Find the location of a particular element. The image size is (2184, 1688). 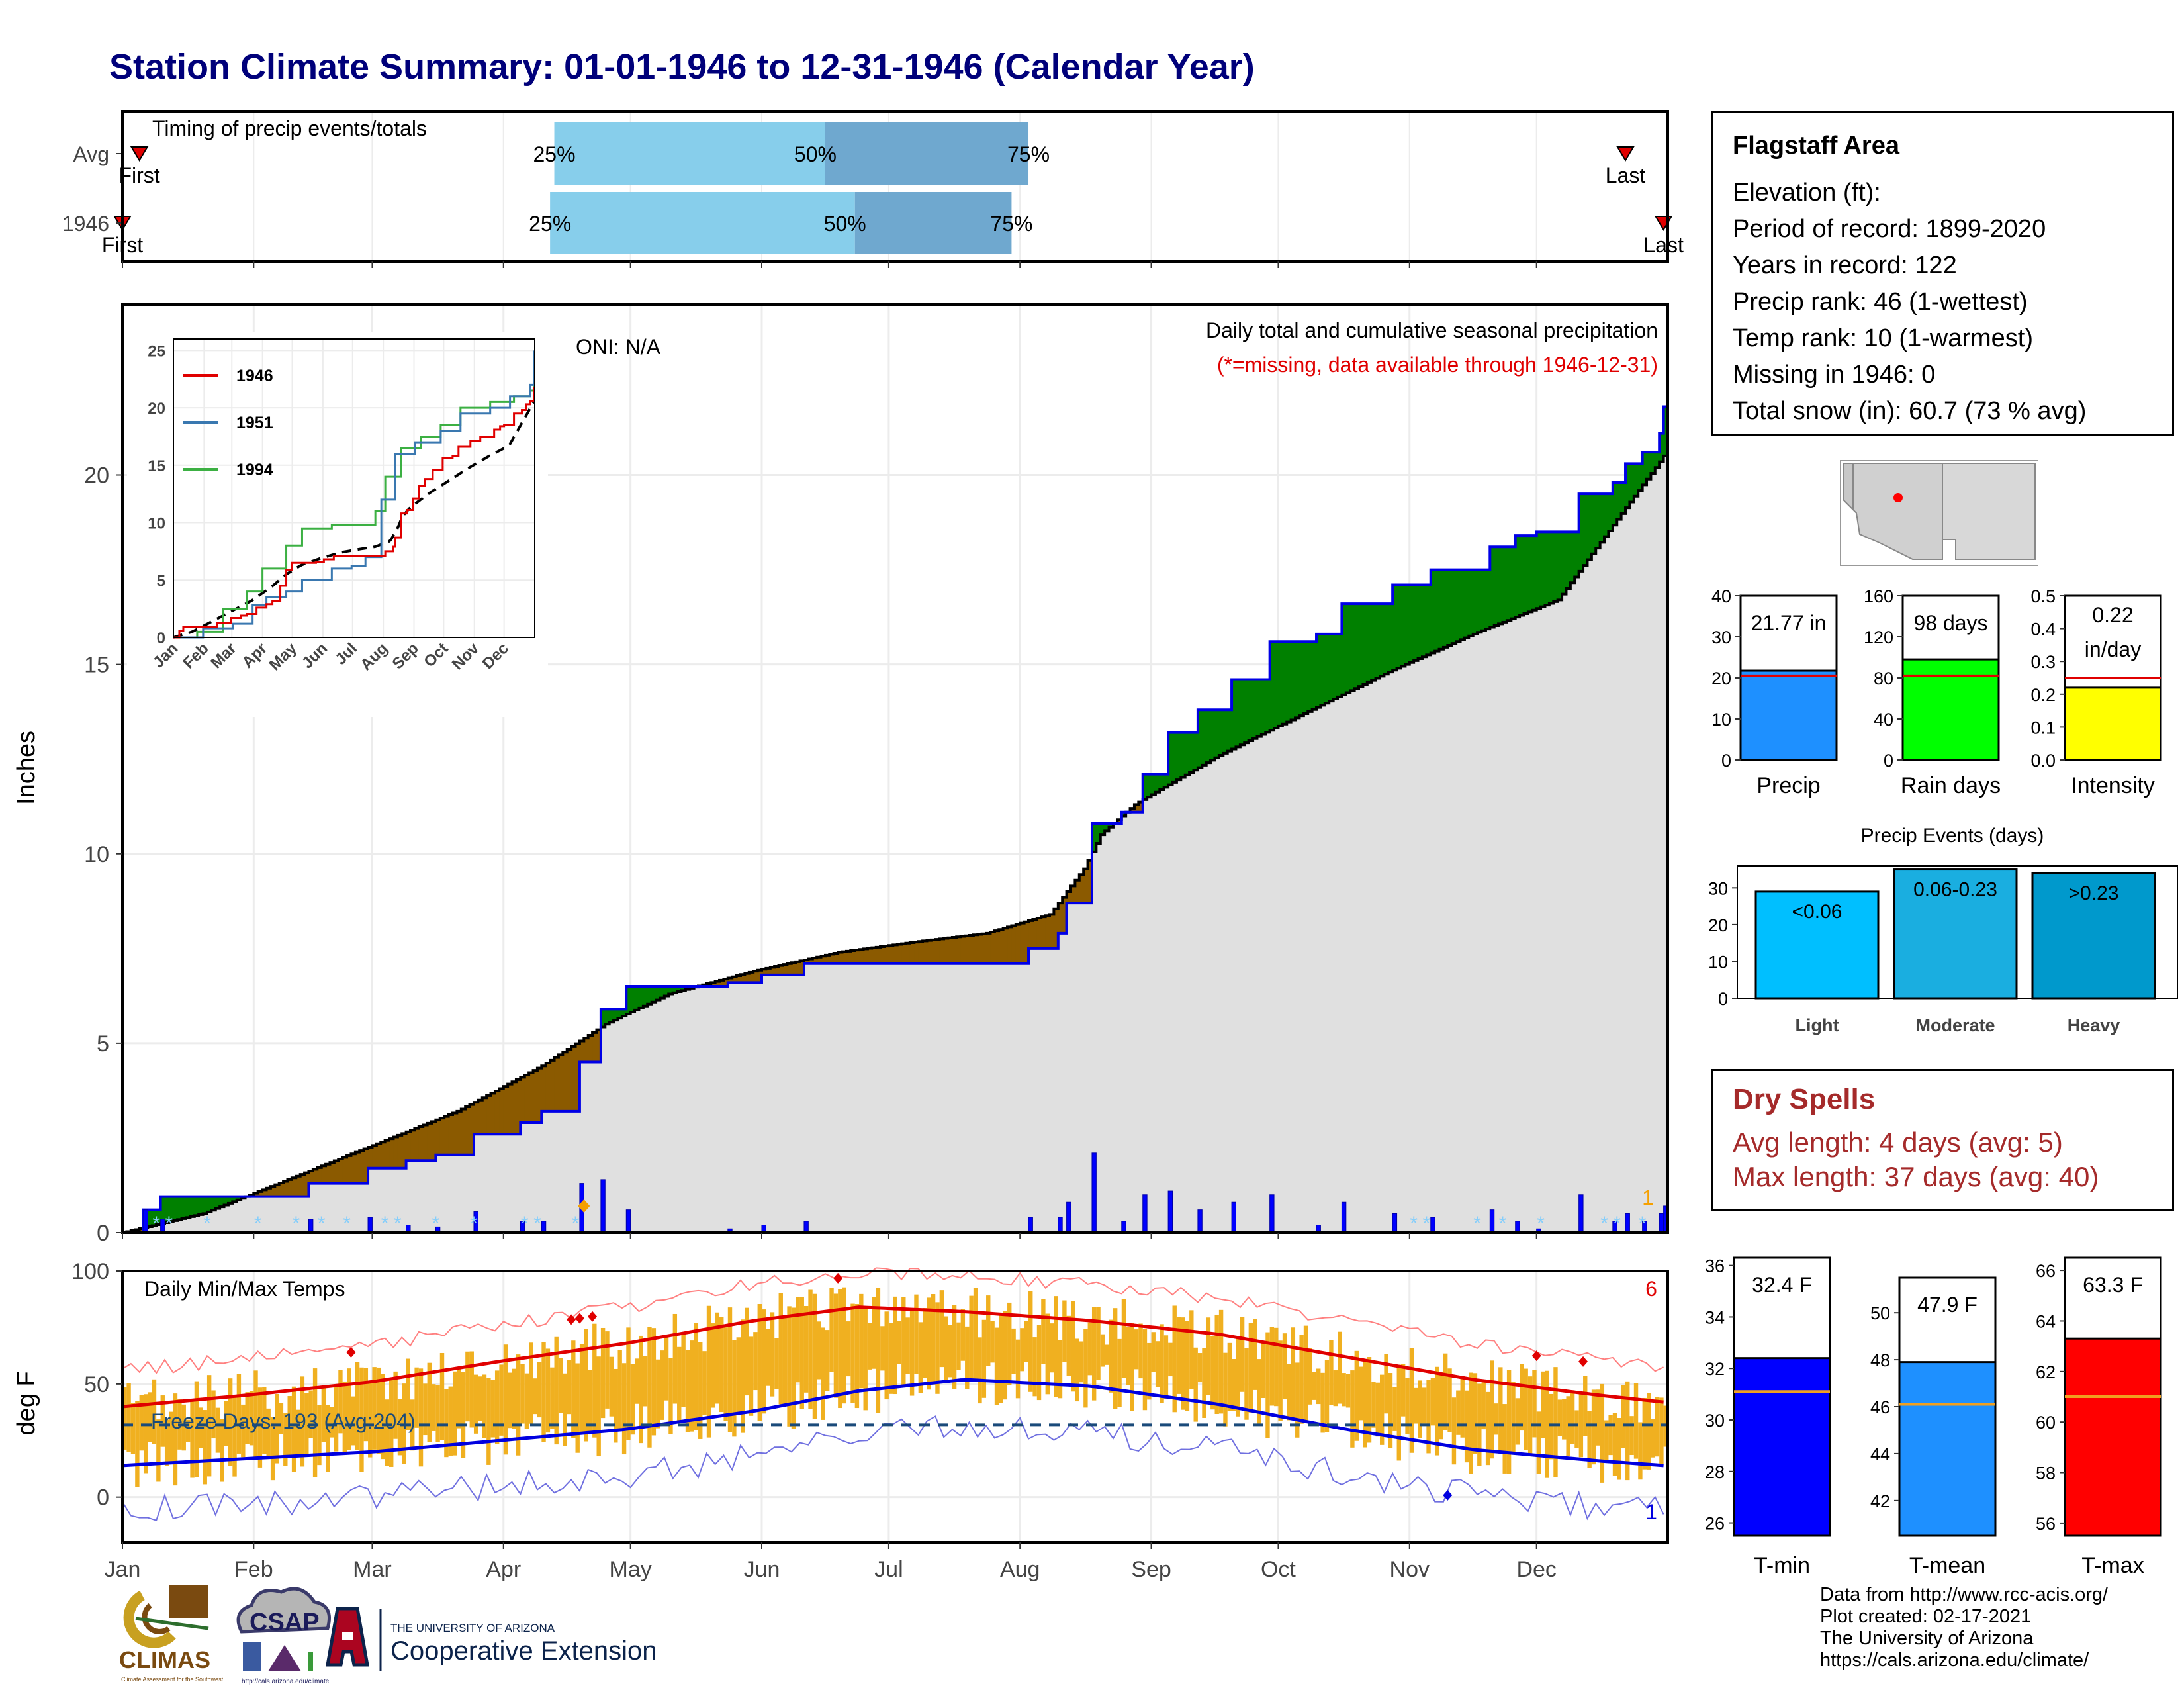

record-high-marker is located at coordinates (593, 1316).